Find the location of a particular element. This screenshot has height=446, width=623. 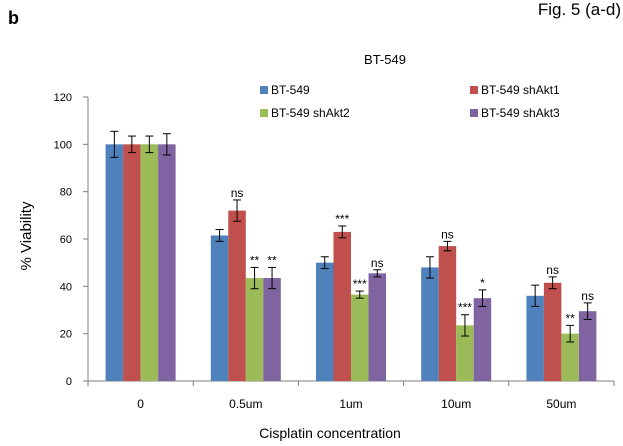

significance-label: * is located at coordinates (482, 283).